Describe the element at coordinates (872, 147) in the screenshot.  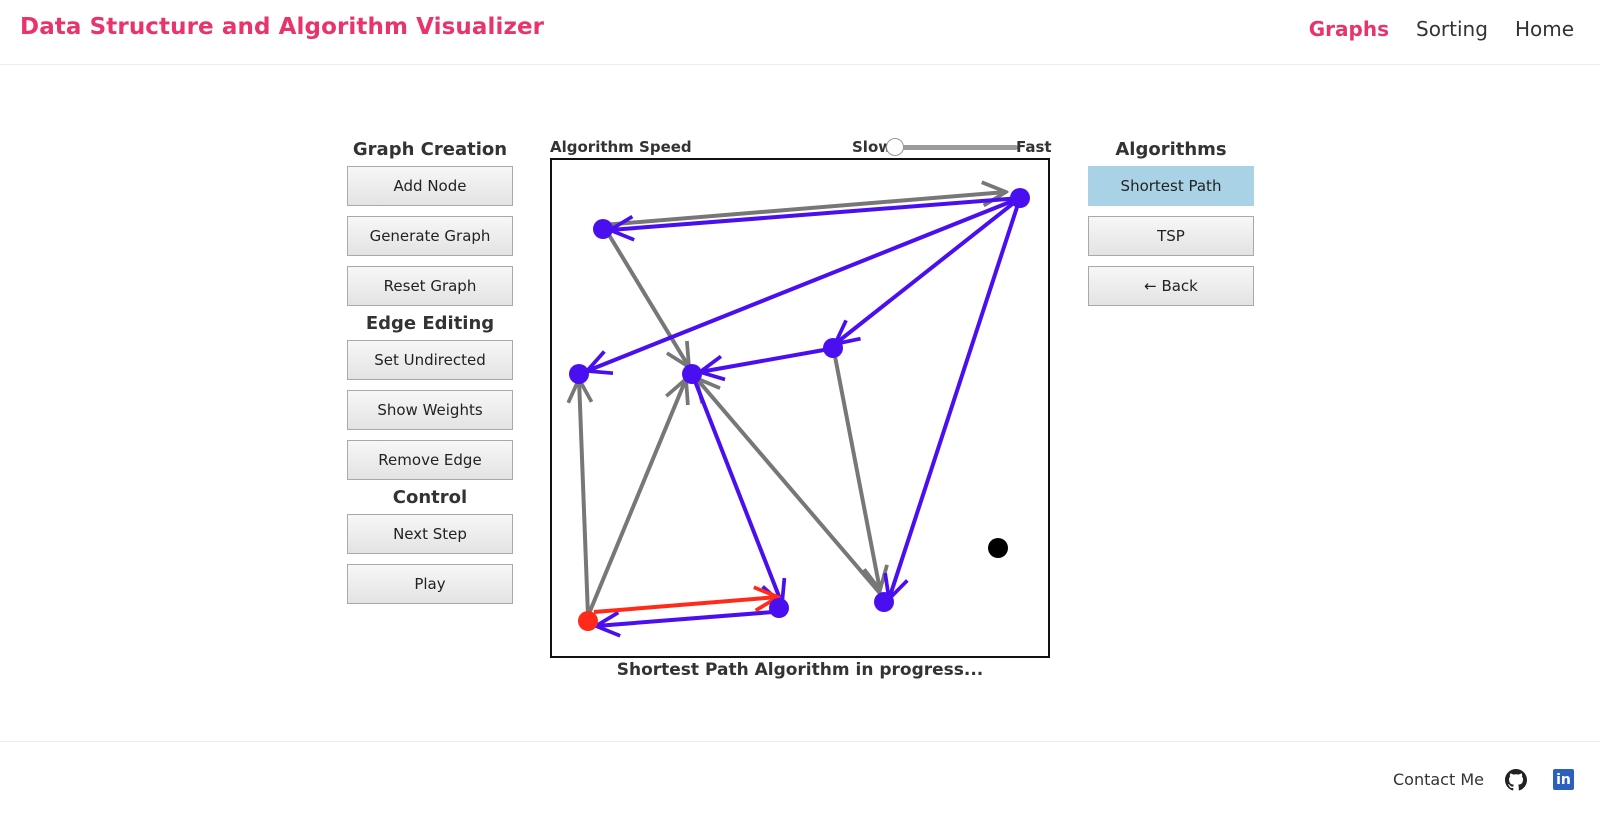
I see `slow-label: Slow` at that location.